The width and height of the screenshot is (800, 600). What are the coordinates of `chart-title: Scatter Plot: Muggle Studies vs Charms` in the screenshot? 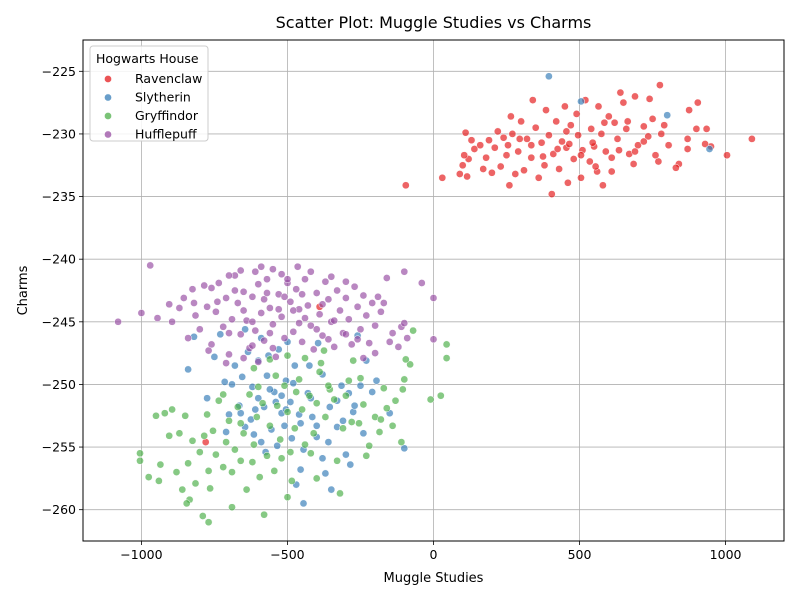 It's located at (434, 22).